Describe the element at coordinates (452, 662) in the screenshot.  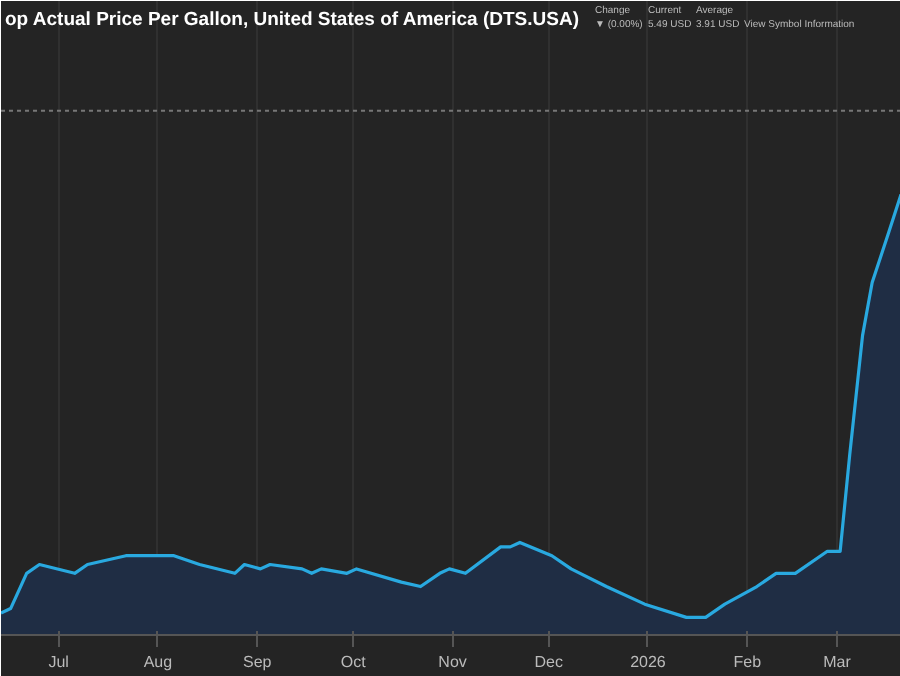
I see `x-tick-label: Nov` at that location.